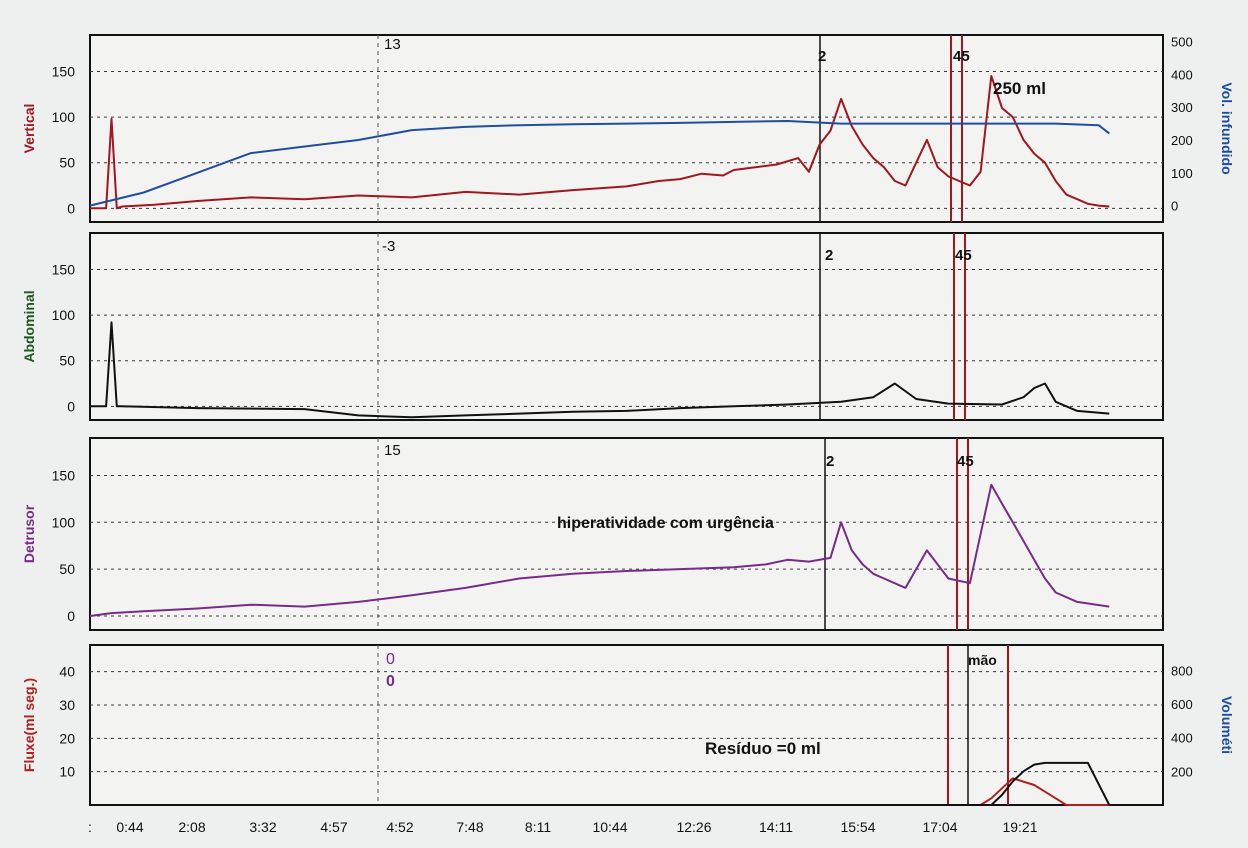 This screenshot has width=1248, height=848. What do you see at coordinates (1182, 107) in the screenshot?
I see `y2-tick-label: 300` at bounding box center [1182, 107].